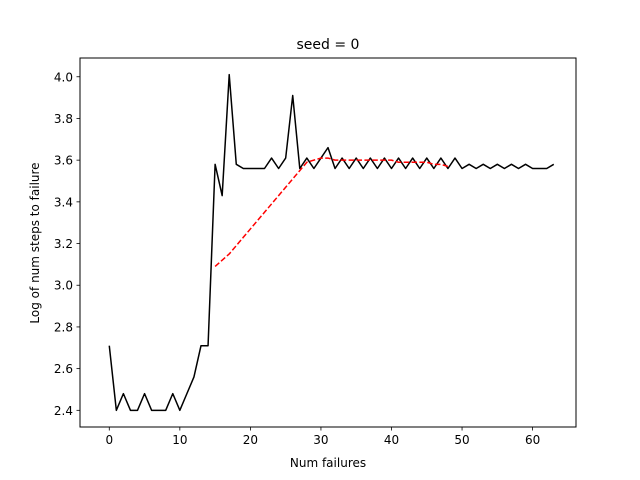  Describe the element at coordinates (63, 369) in the screenshot. I see `y-tick-label: 2.6` at that location.